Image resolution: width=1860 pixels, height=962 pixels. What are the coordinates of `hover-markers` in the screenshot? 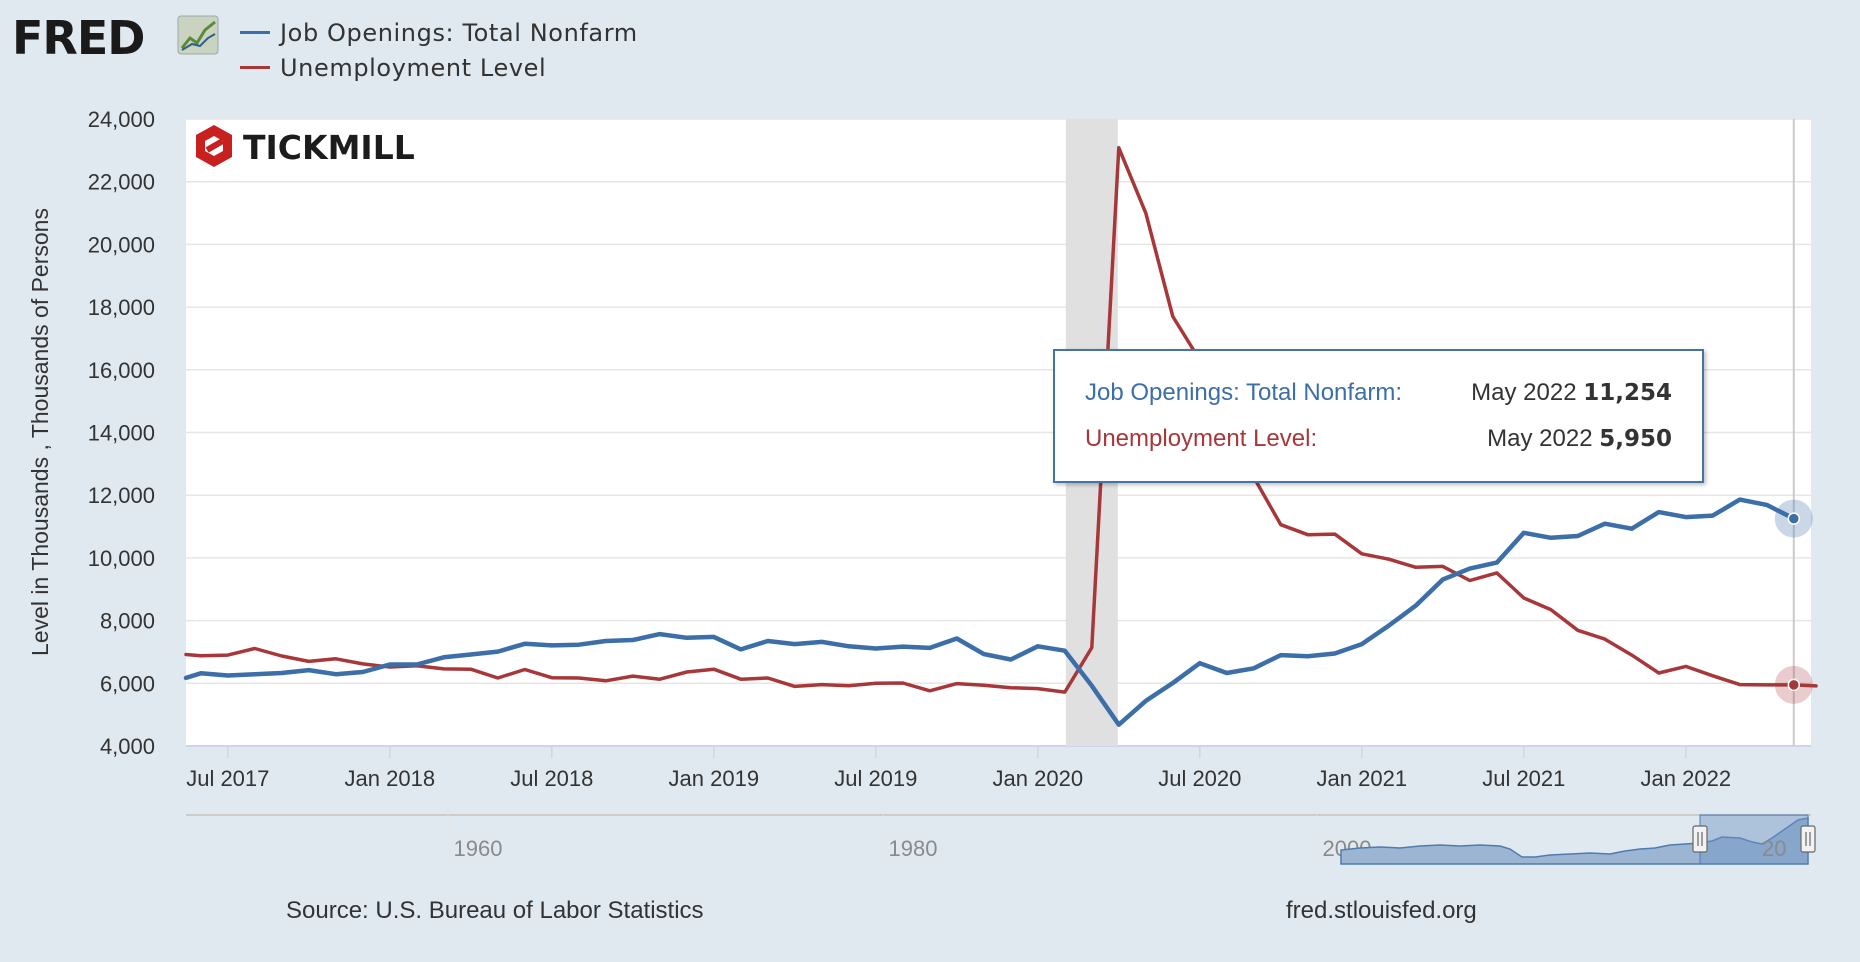 It's located at (1793, 601).